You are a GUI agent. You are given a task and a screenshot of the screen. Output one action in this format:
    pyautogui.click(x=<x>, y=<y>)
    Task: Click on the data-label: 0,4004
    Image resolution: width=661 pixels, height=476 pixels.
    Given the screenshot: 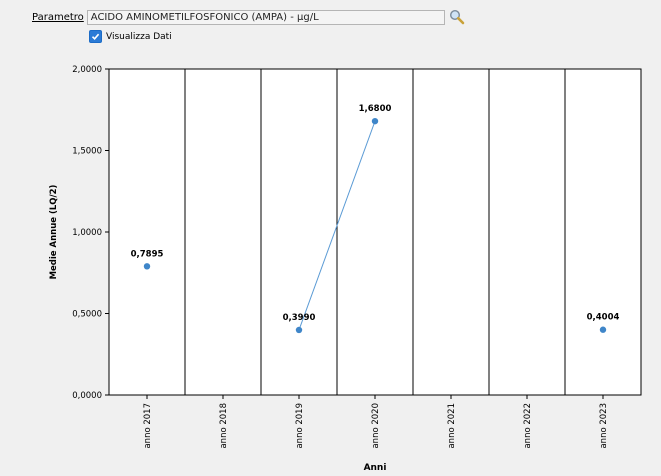 What is the action you would take?
    pyautogui.click(x=603, y=318)
    